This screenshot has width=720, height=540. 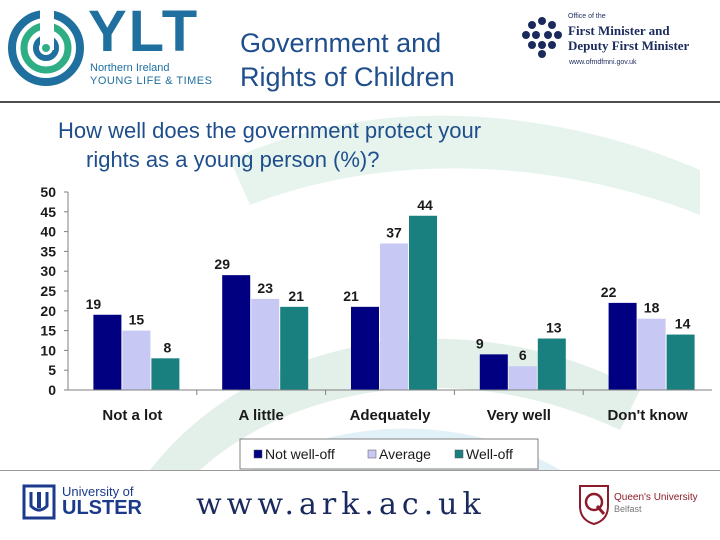 What do you see at coordinates (265, 288) in the screenshot?
I see `data-label: 23` at bounding box center [265, 288].